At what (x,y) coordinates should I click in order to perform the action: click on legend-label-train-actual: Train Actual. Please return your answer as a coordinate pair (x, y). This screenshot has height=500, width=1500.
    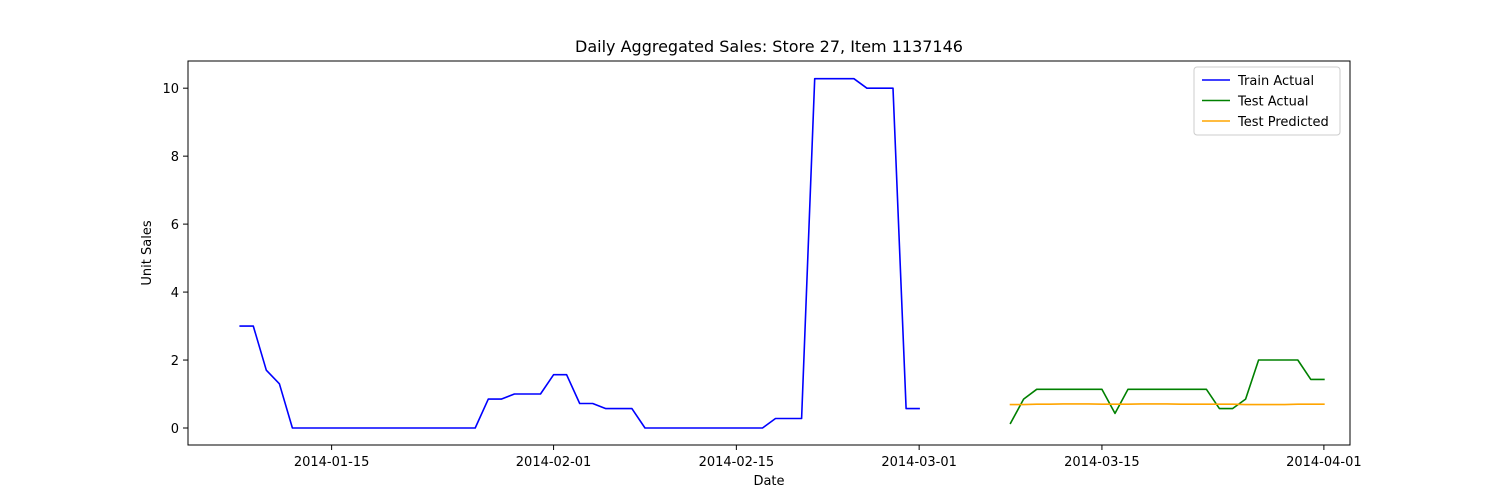
    Looking at the image, I should click on (1275, 81).